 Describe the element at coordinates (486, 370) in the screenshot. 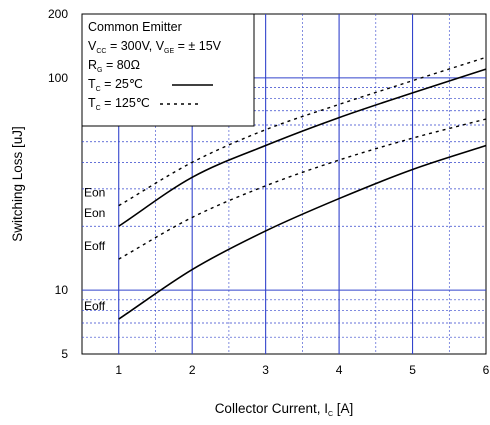

I see `x-tick-label: 6` at that location.